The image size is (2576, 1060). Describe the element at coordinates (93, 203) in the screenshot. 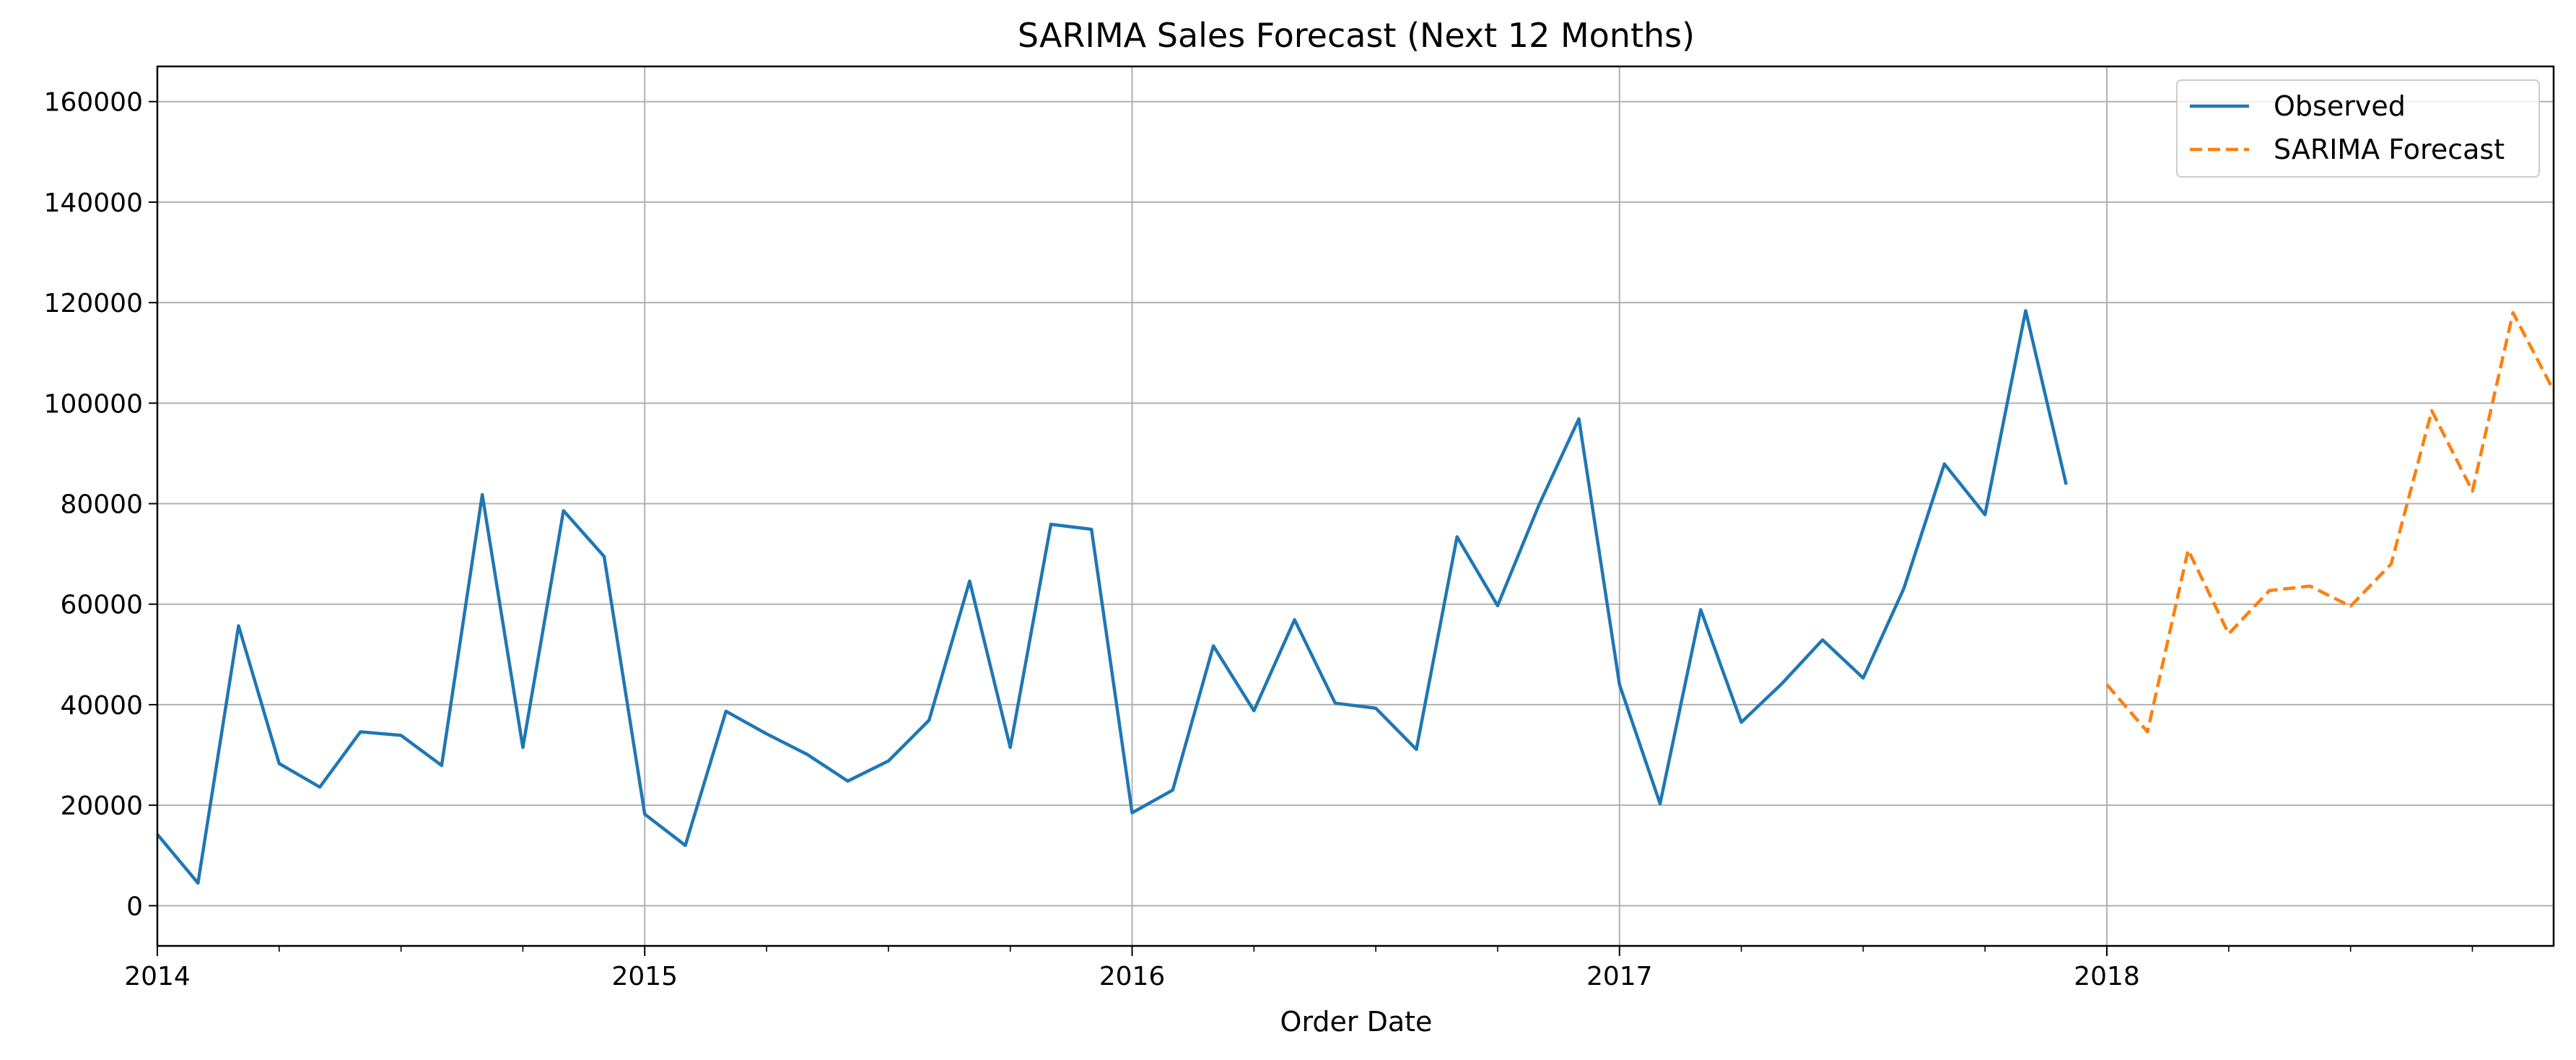

I see `y-tick-label: 140000` at that location.